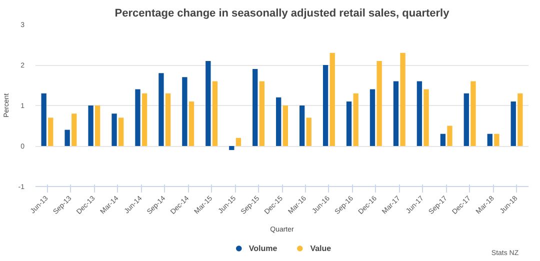  What do you see at coordinates (282, 14) in the screenshot?
I see `chart-title: Percentage change in seasonally adjusted retail sales, quarterly` at bounding box center [282, 14].